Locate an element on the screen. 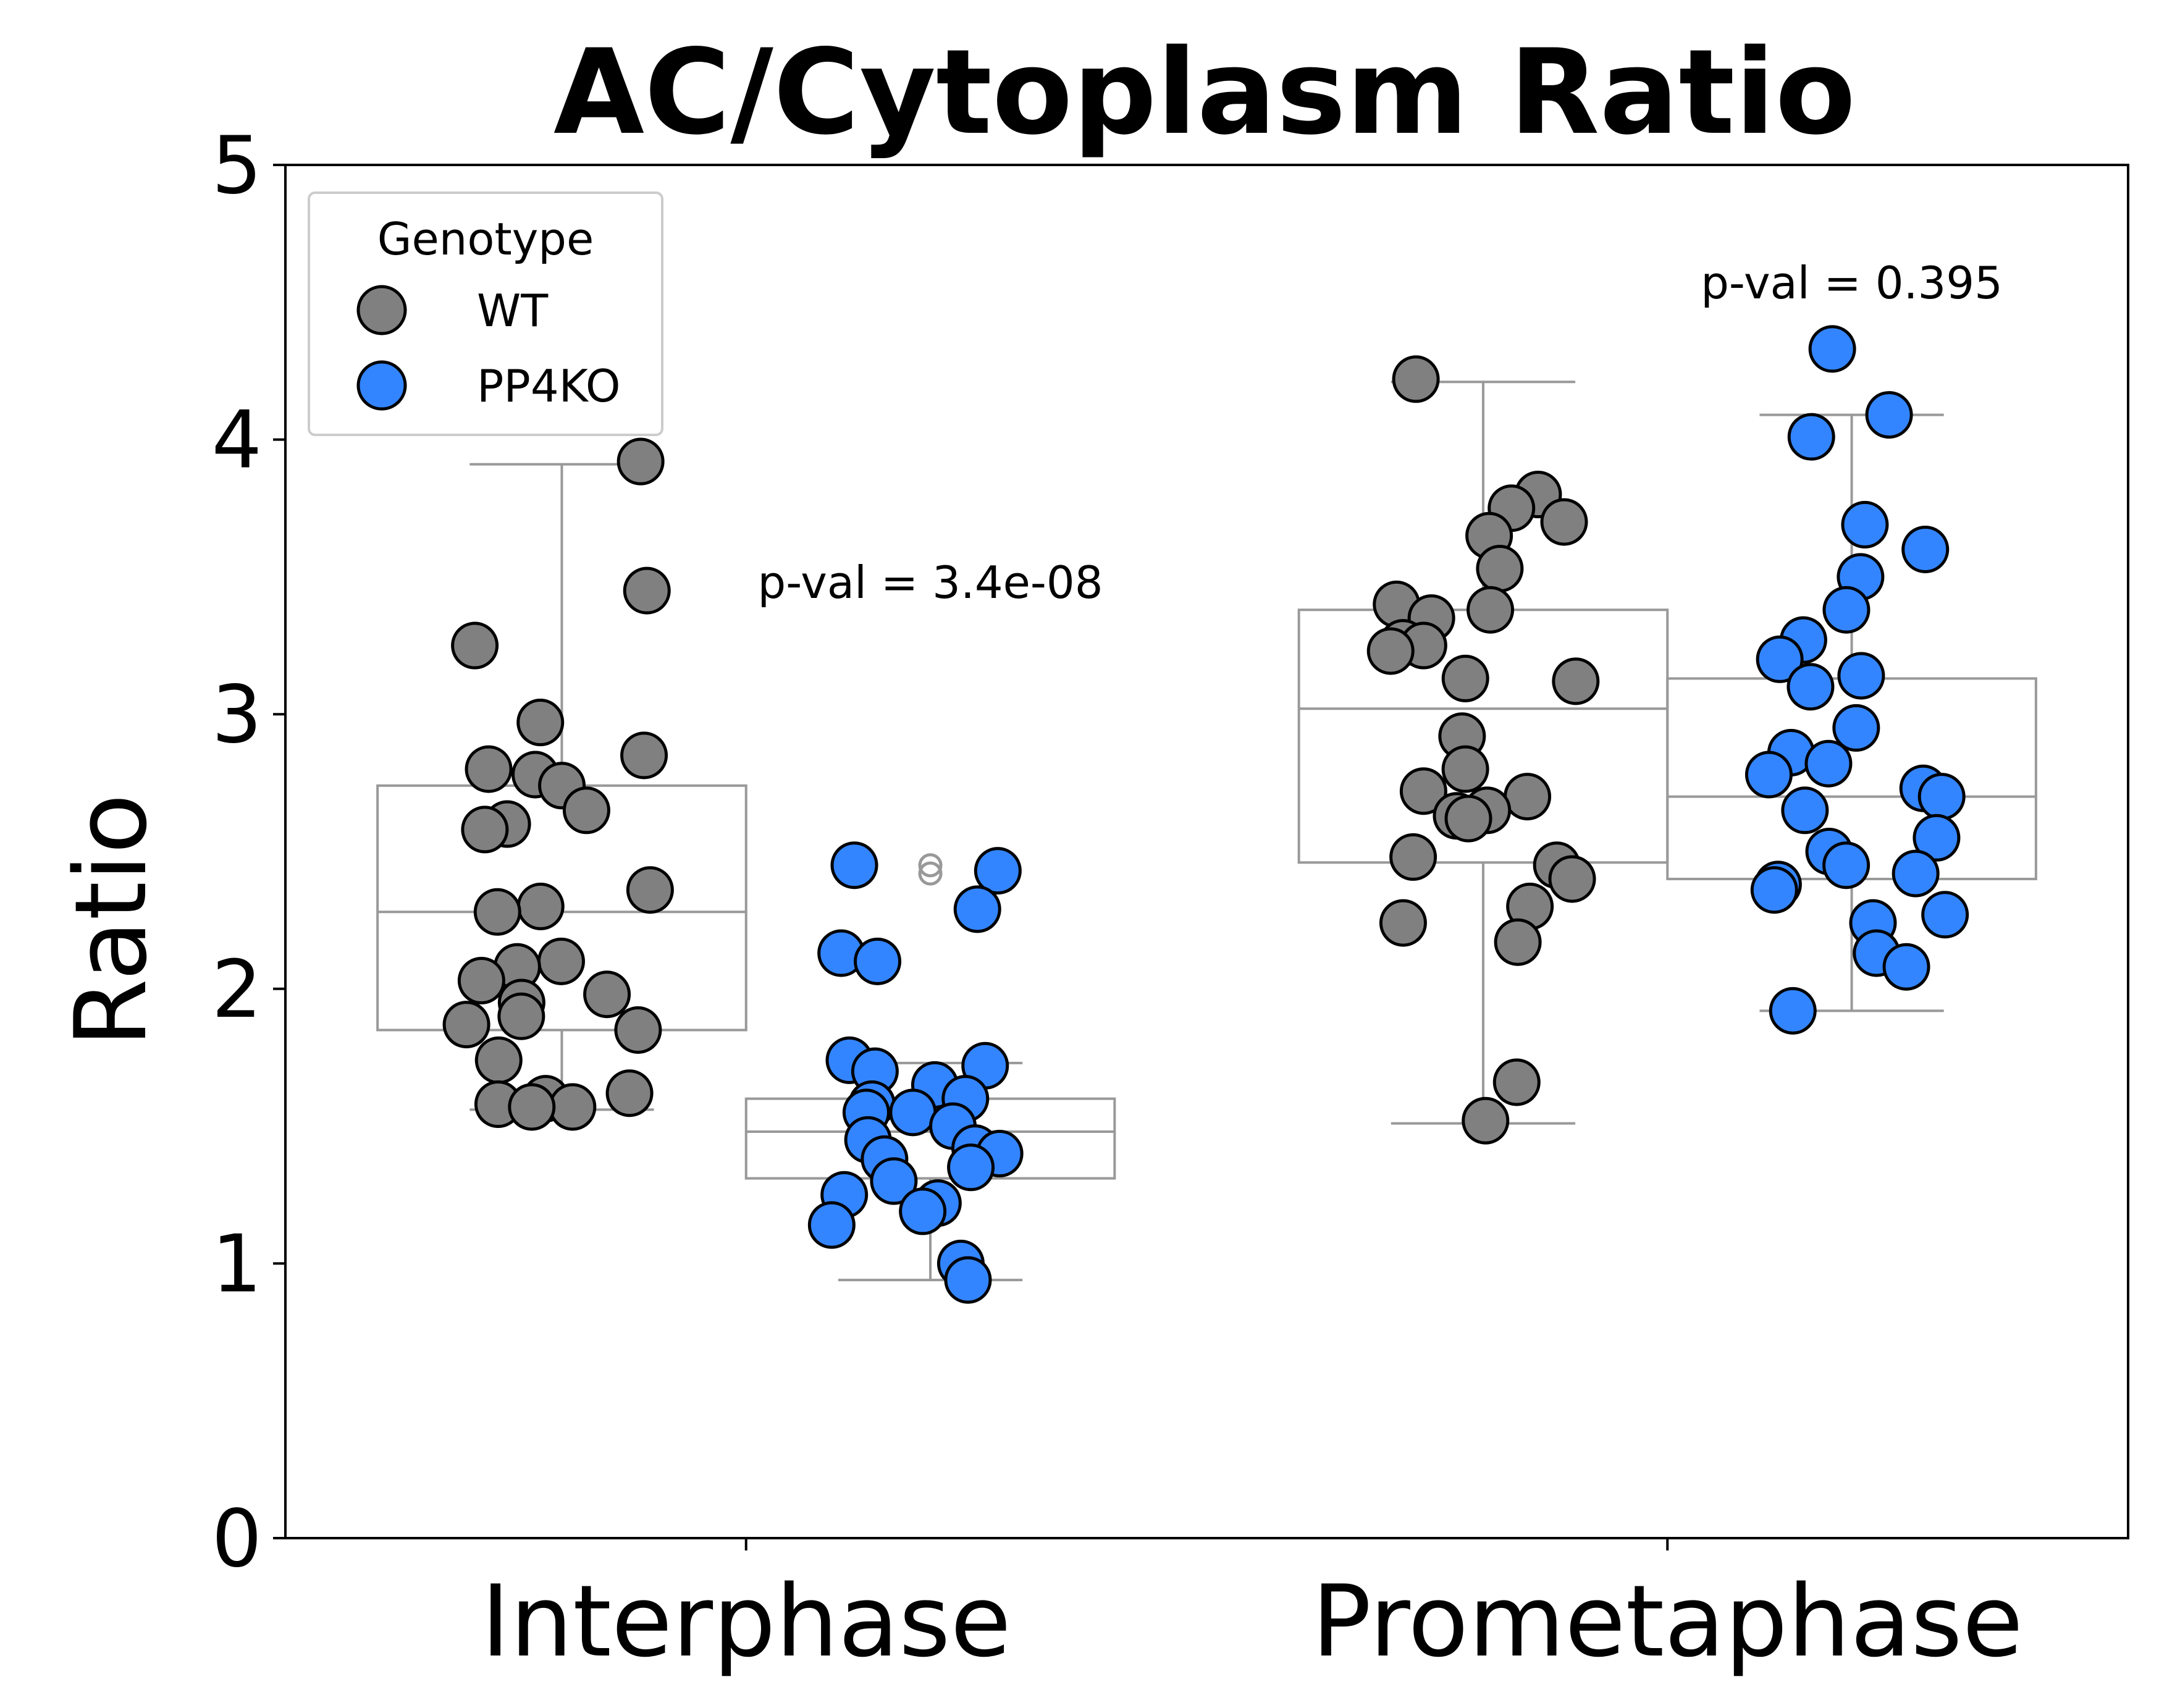  y-tick-label: 4 is located at coordinates (237, 441).